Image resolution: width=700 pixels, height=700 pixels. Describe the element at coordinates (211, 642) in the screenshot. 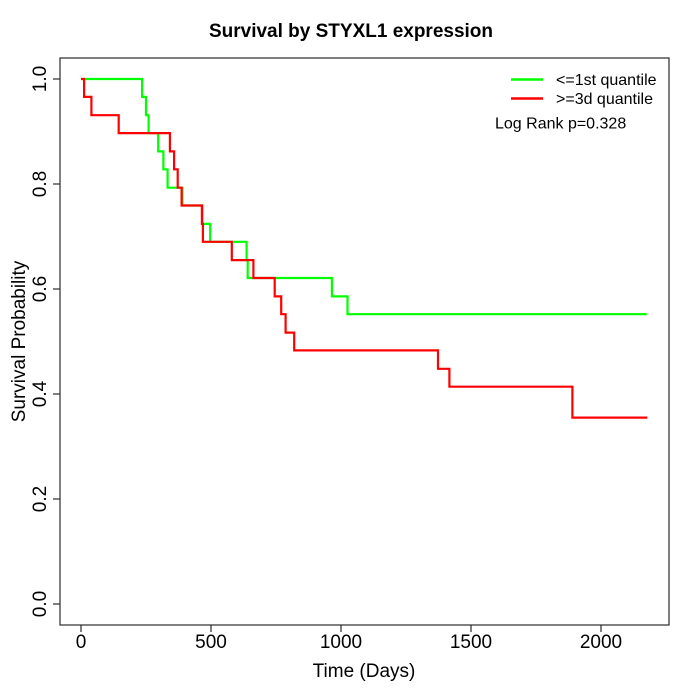

I see `x-tick-label: 500` at that location.